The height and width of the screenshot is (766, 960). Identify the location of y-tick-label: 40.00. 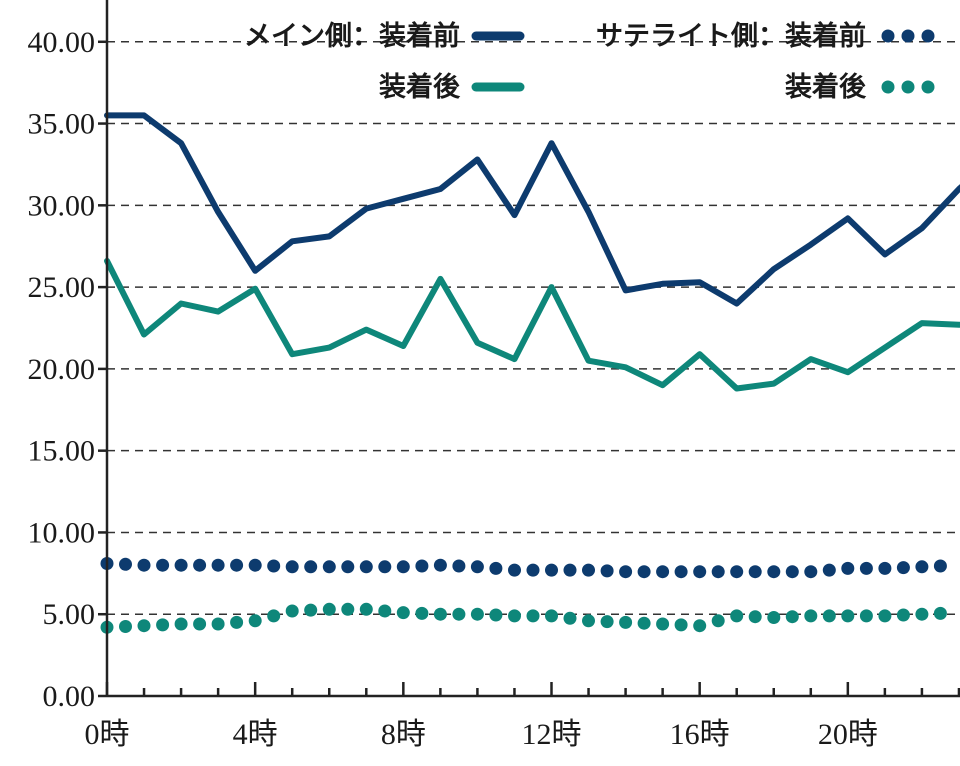
(62, 42).